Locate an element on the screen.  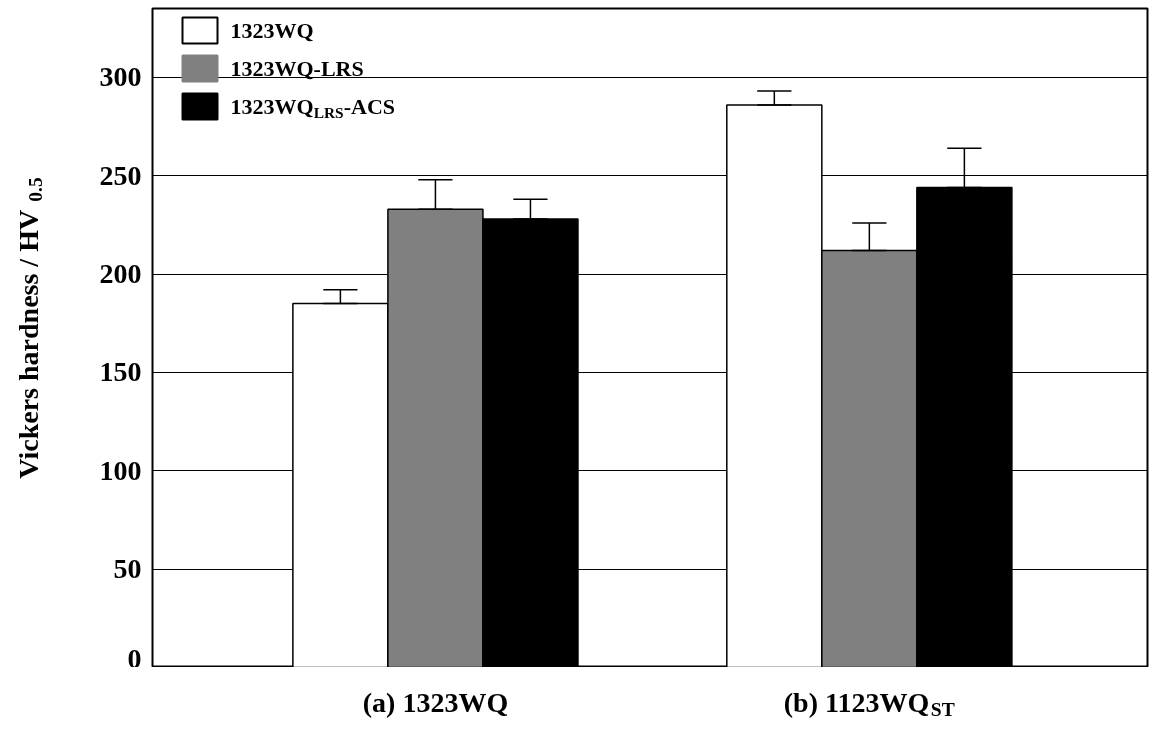
y-tick-label: 50 is located at coordinates (127, 569).